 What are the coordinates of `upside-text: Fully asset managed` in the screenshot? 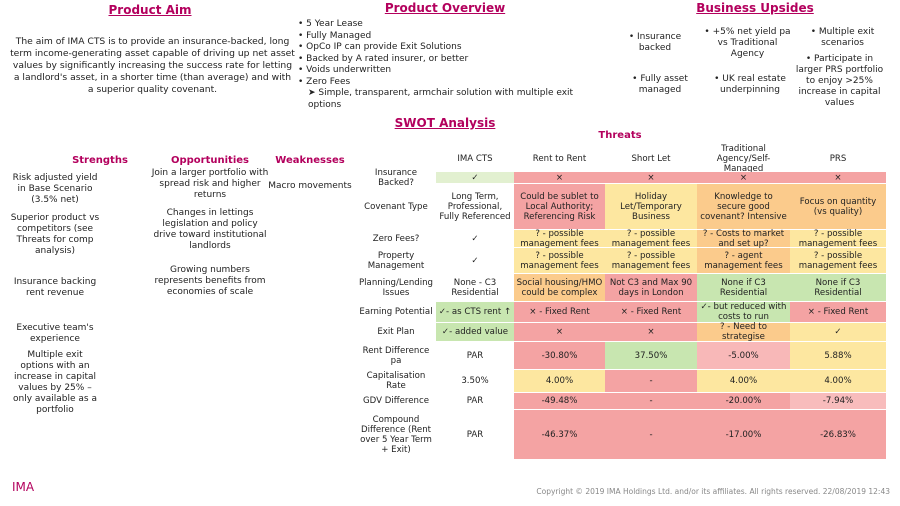 It's located at (663, 84).